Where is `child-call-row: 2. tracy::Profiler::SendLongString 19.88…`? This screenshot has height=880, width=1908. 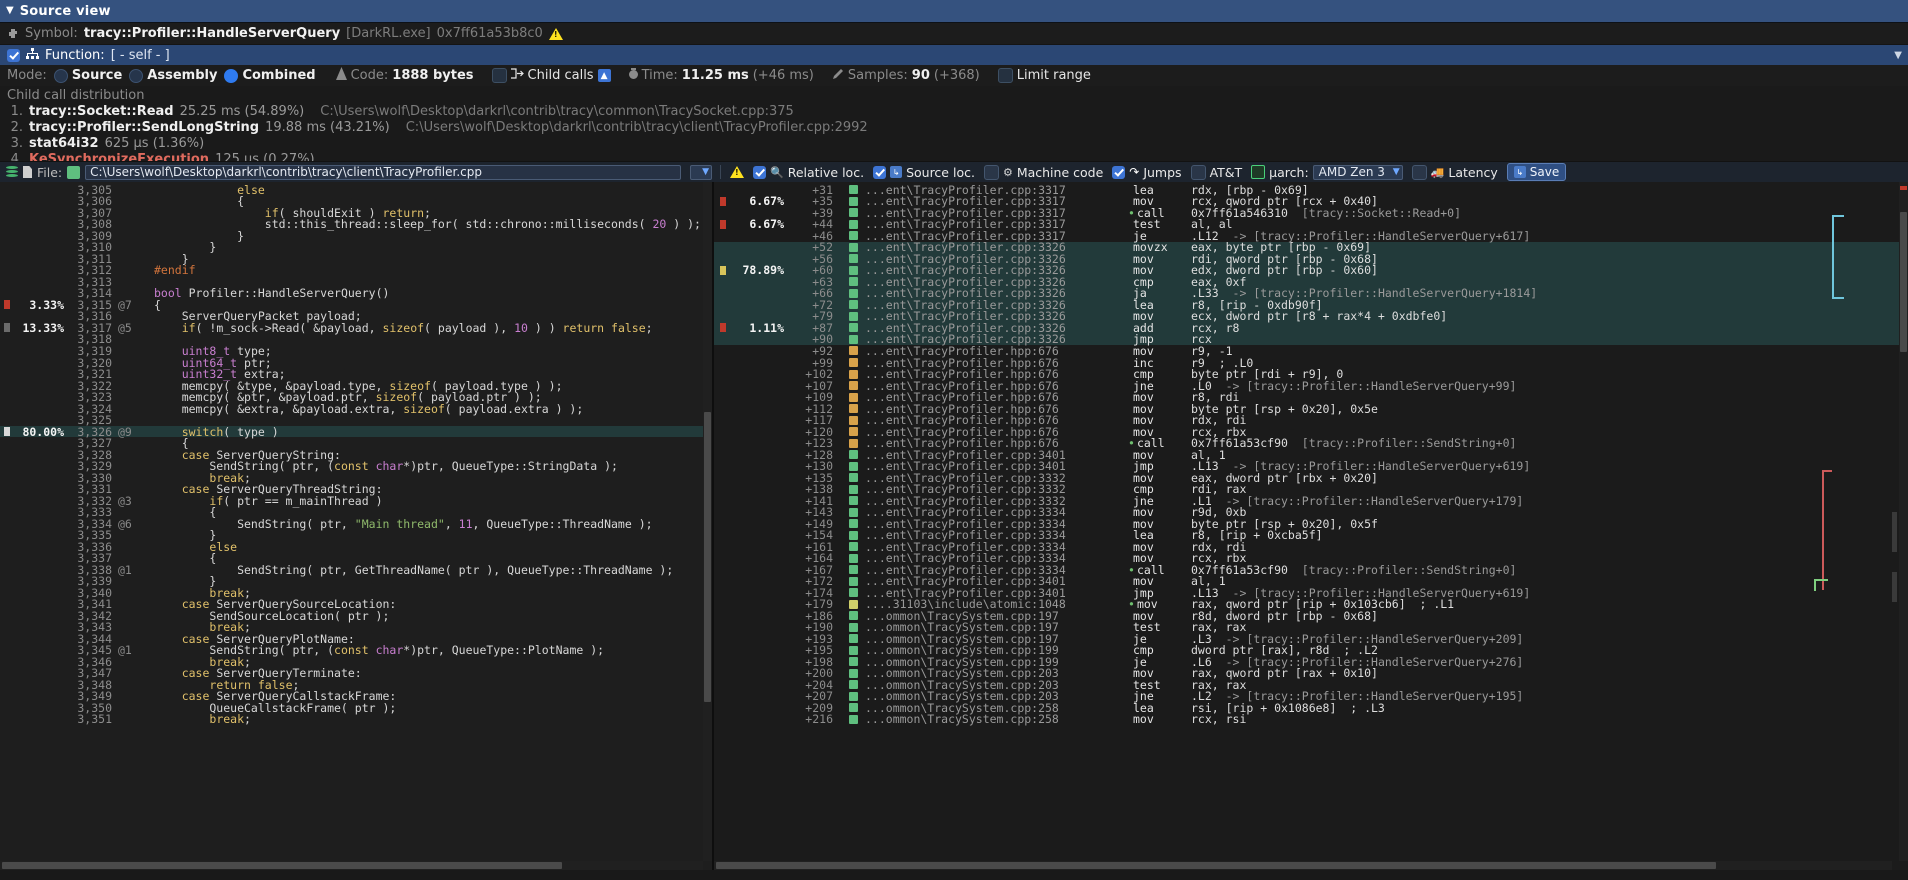 child-call-row: 2. tracy::Profiler::SendLongString 19.88… is located at coordinates (954, 128).